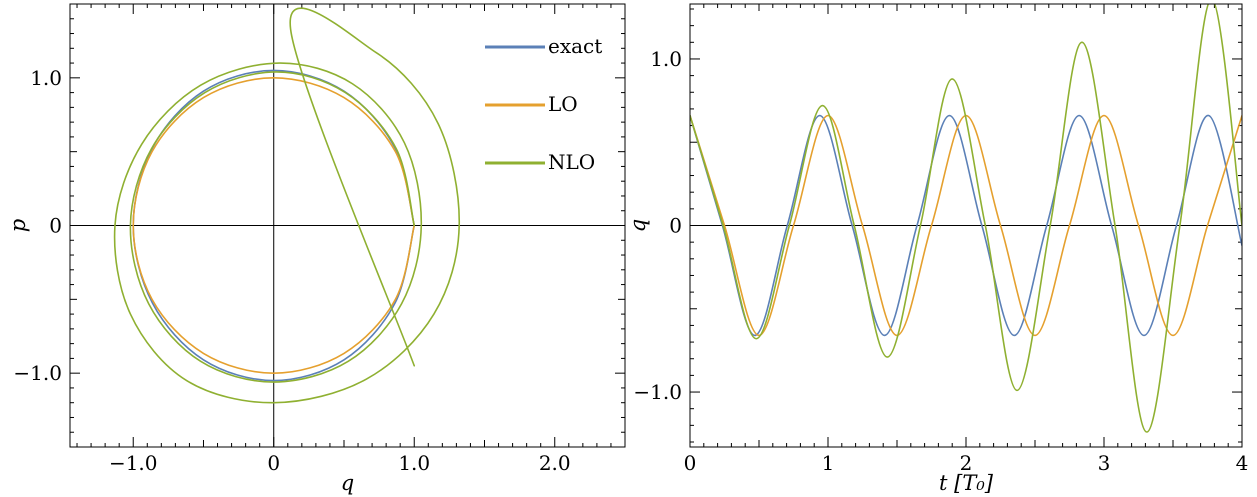 Image resolution: width=1257 pixels, height=497 pixels. What do you see at coordinates (414, 463) in the screenshot?
I see `x-tick-label: 1.0` at bounding box center [414, 463].